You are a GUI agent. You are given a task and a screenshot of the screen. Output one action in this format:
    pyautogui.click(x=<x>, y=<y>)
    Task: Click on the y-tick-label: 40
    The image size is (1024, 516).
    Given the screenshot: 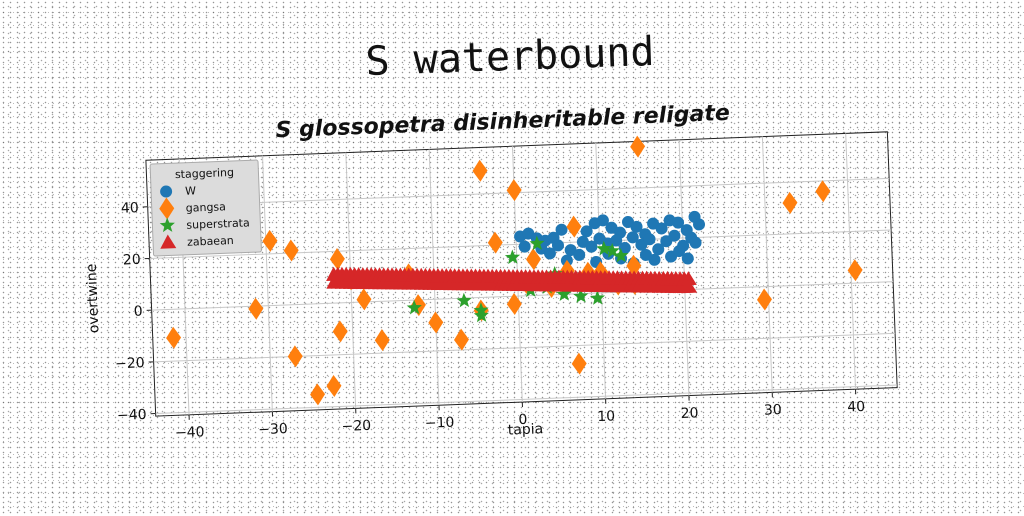 What is the action you would take?
    pyautogui.click(x=130, y=208)
    